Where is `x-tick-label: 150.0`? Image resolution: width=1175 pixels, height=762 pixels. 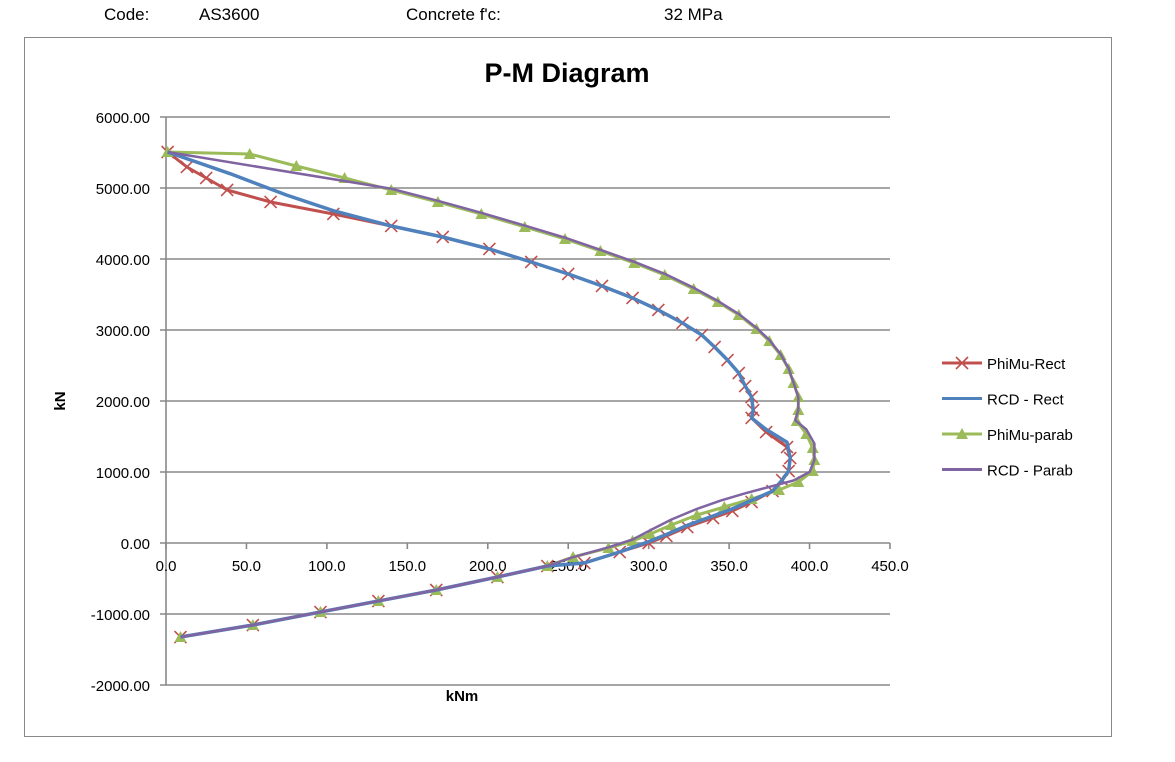
x-tick-label: 150.0 is located at coordinates (408, 566).